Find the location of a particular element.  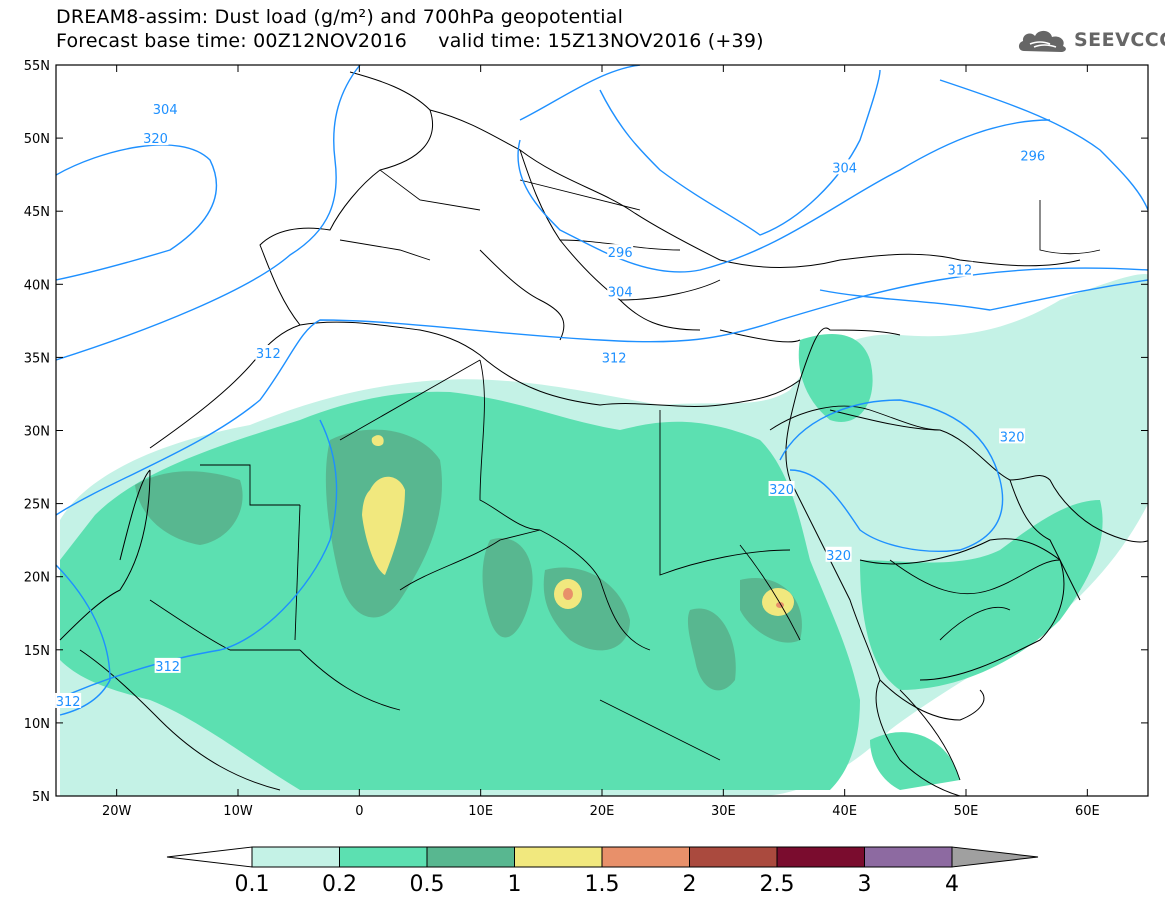

latitude-label: 50N is located at coordinates (37, 139).